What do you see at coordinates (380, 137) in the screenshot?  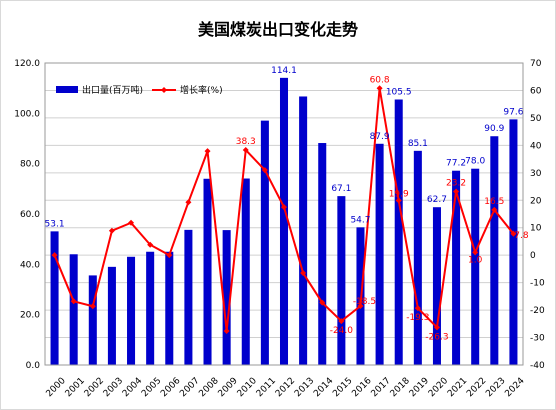 I see `bar-data-label: 87.9` at bounding box center [380, 137].